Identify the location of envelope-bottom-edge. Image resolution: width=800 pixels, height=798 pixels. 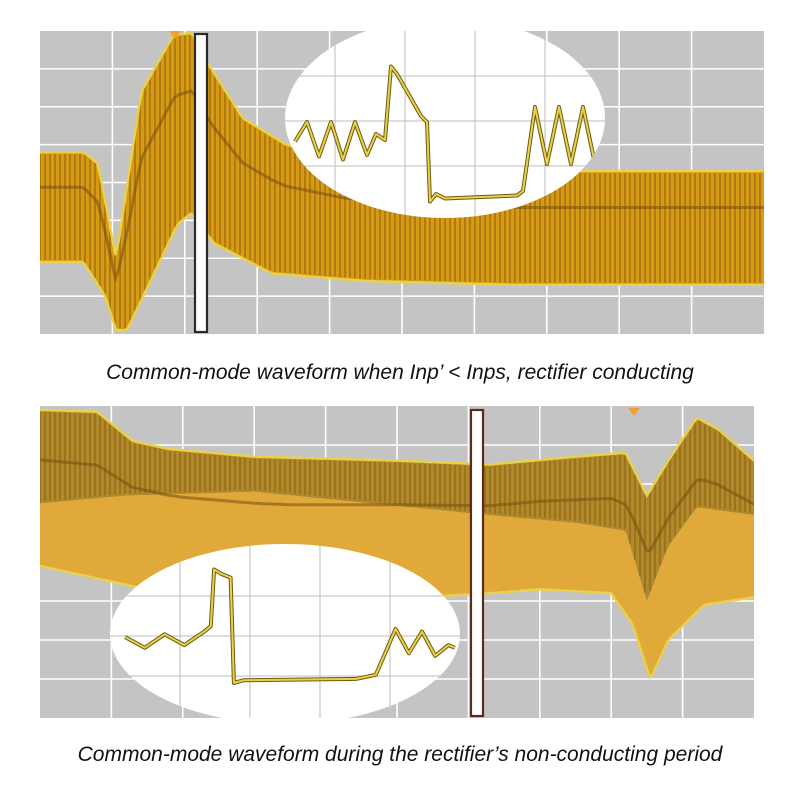
(402, 272).